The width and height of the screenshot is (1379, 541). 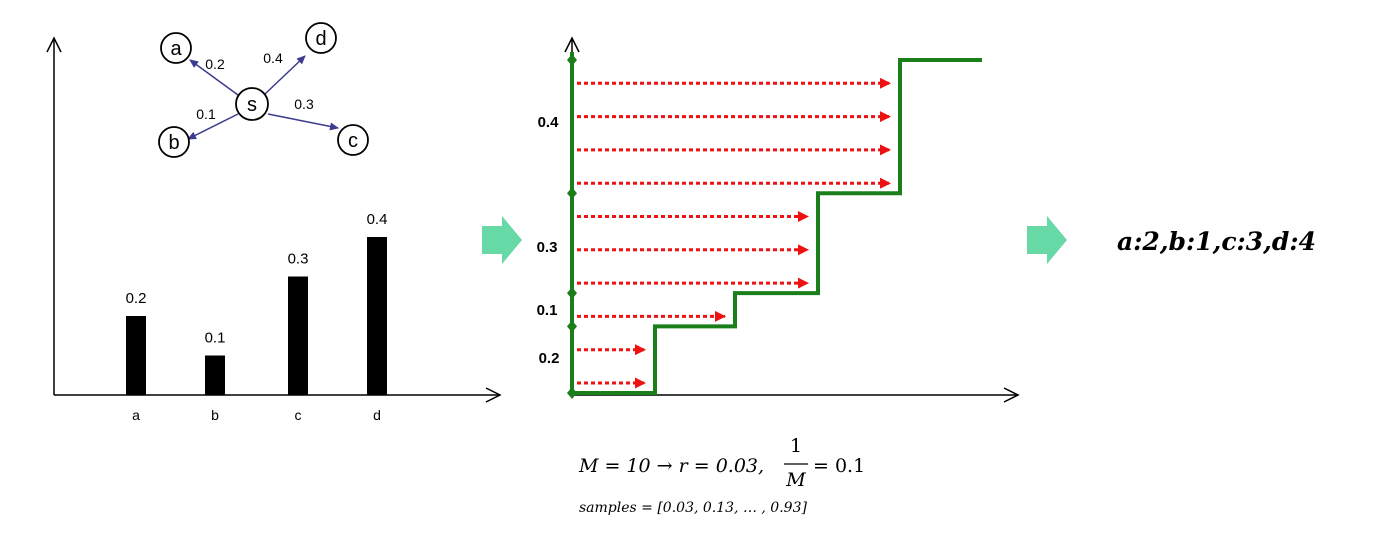 What do you see at coordinates (215, 375) in the screenshot?
I see `bar-b` at bounding box center [215, 375].